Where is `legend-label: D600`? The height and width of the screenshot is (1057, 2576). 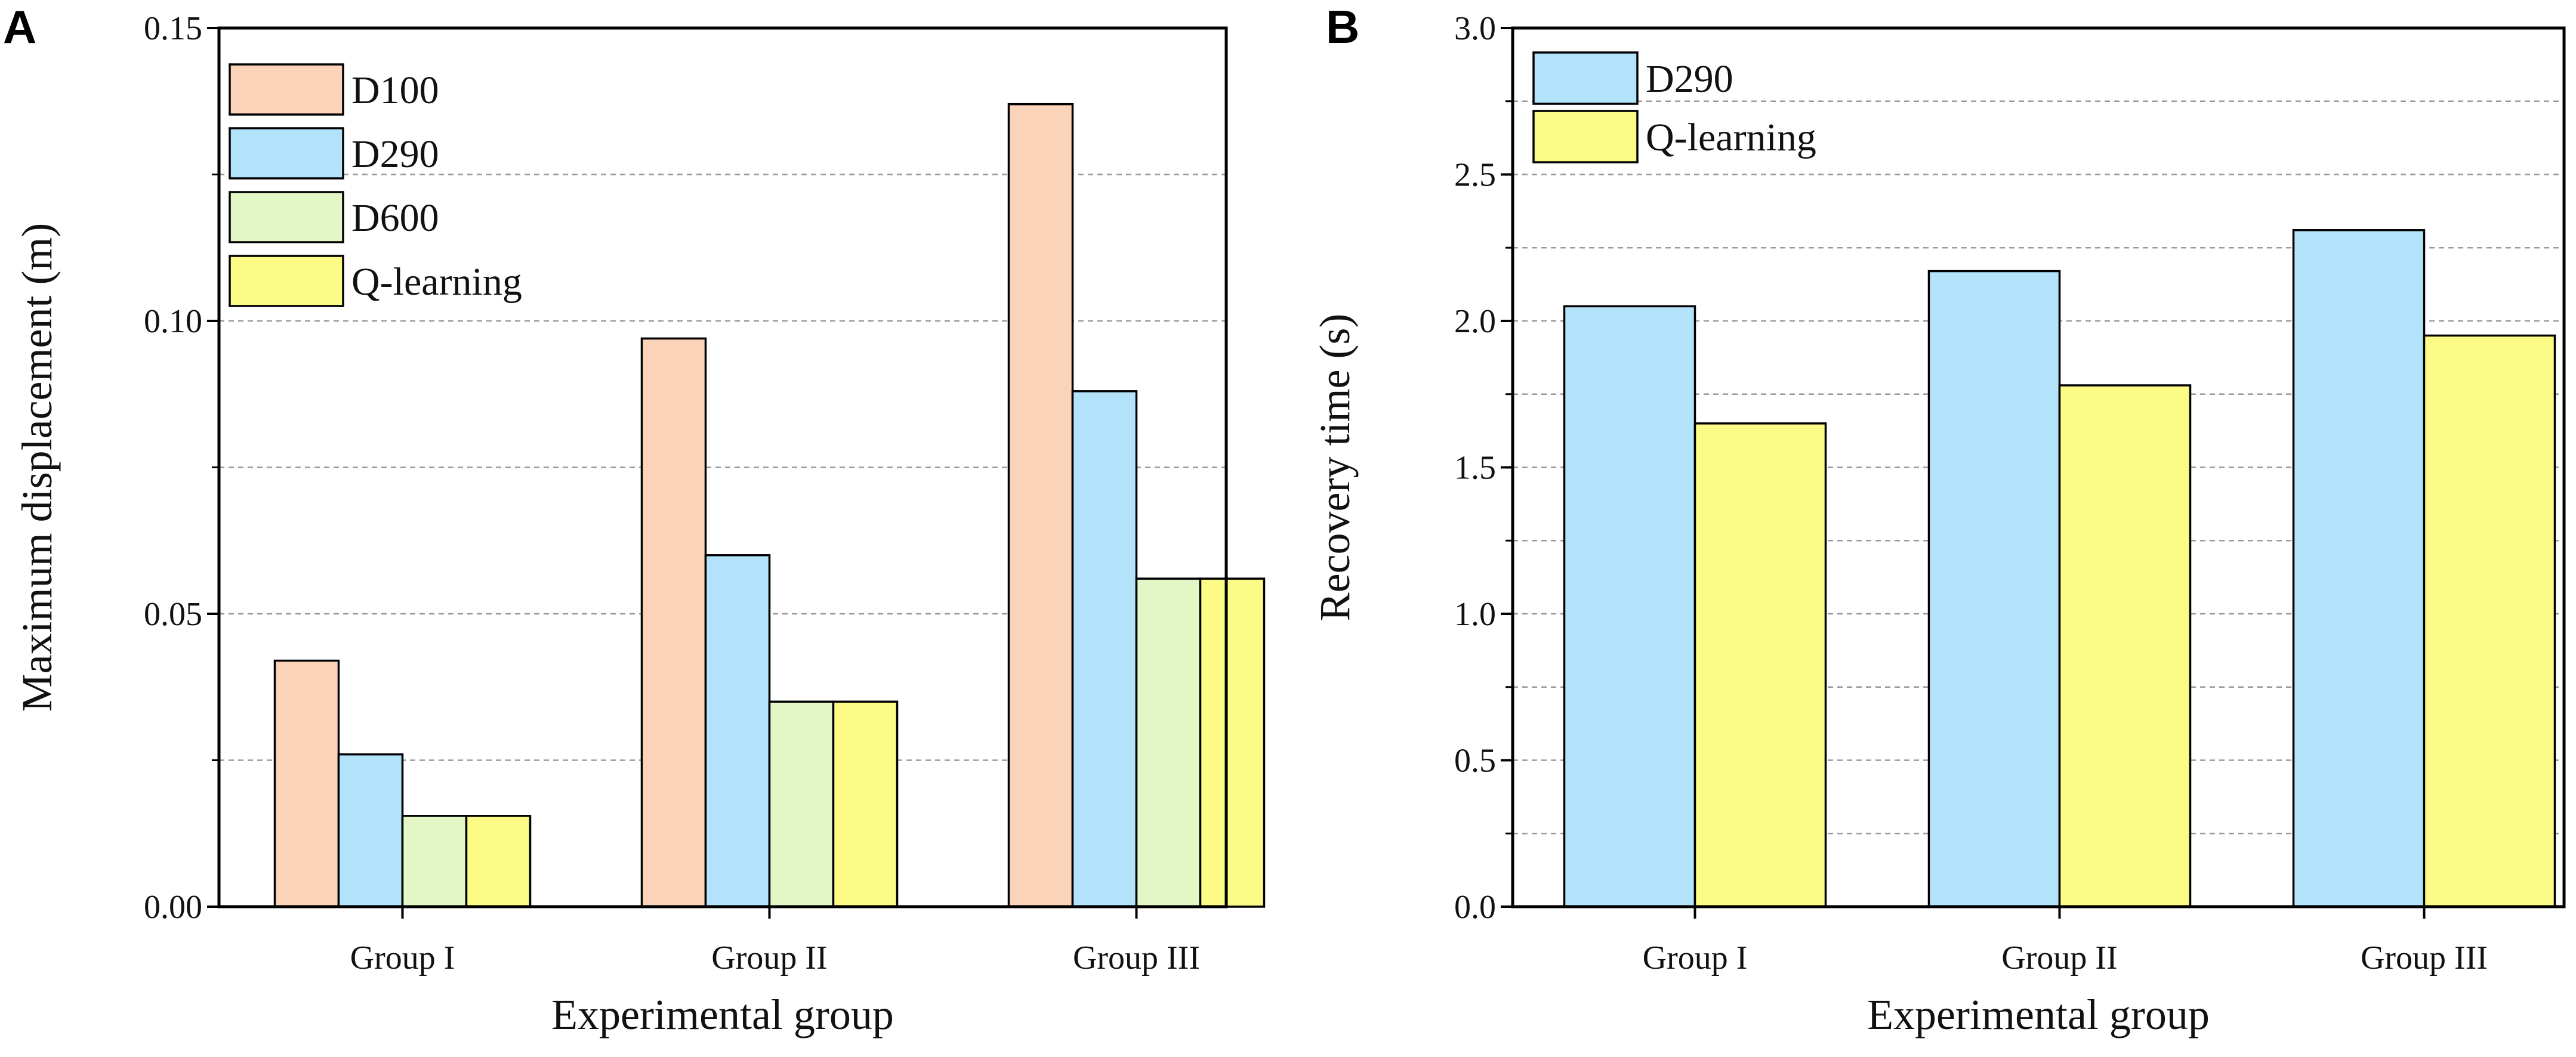
legend-label: D600 is located at coordinates (395, 218).